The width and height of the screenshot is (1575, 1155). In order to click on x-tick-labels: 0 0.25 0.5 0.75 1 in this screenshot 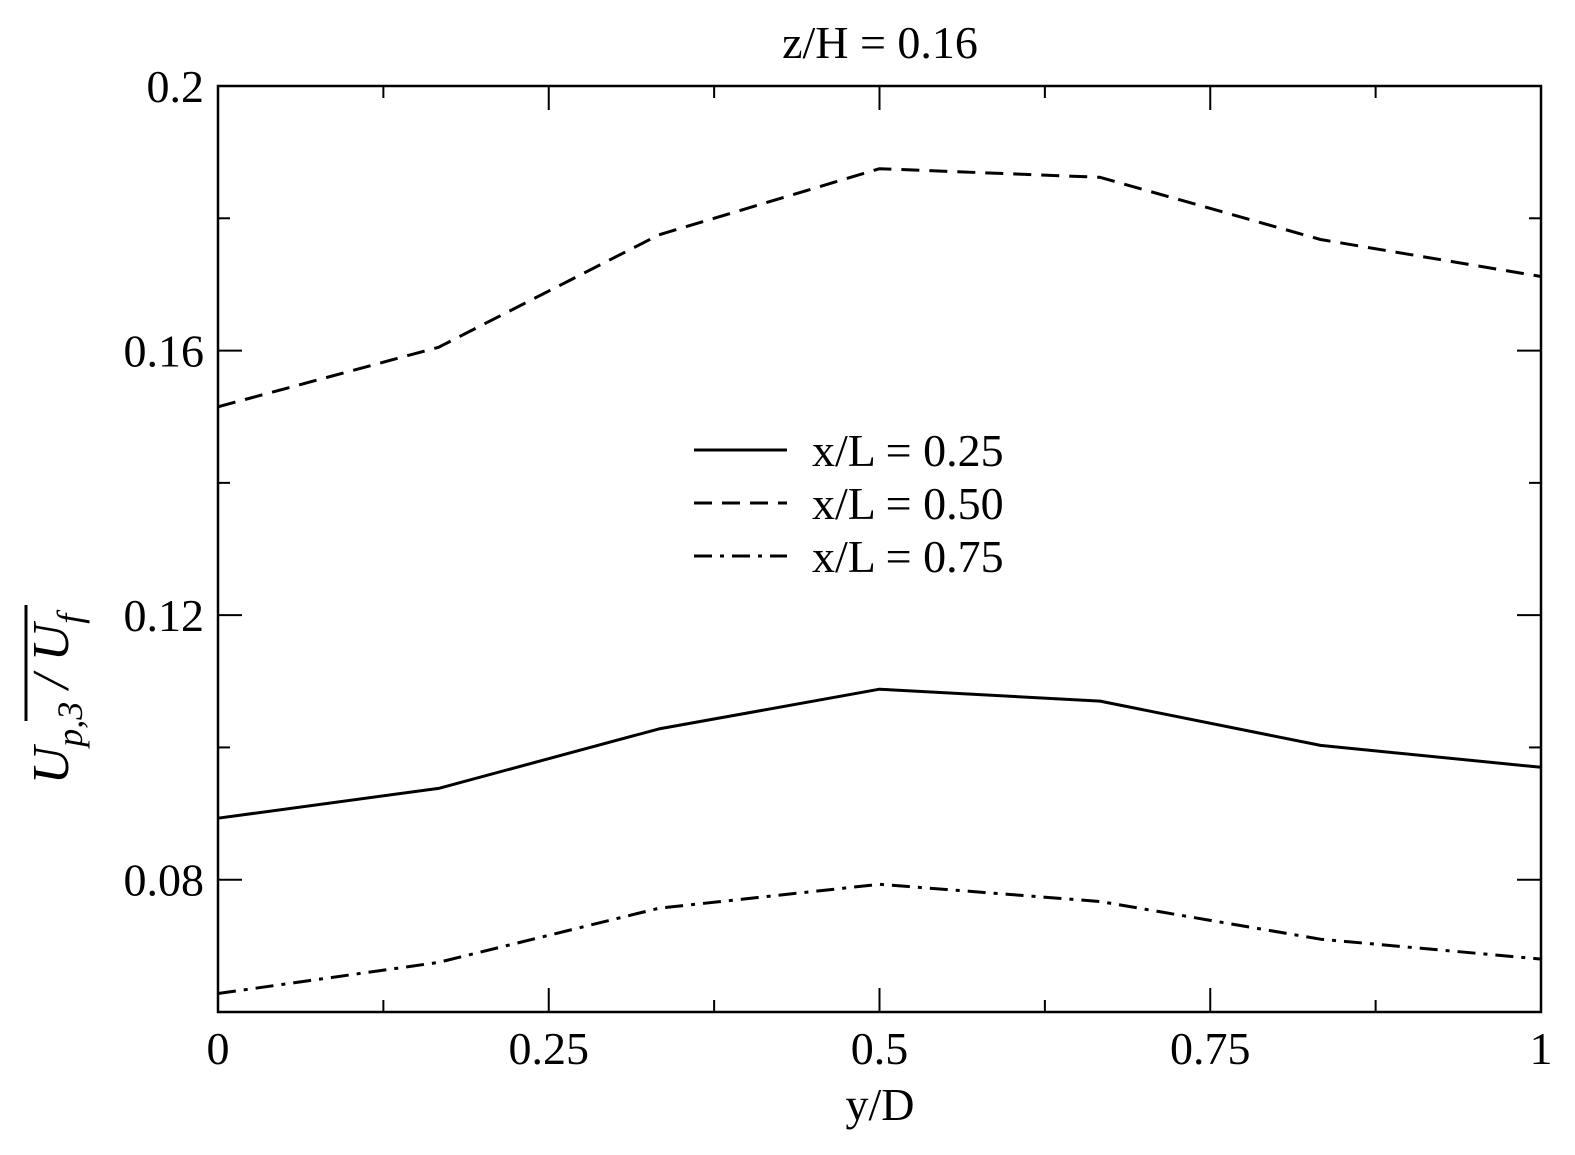, I will do `click(880, 1048)`.